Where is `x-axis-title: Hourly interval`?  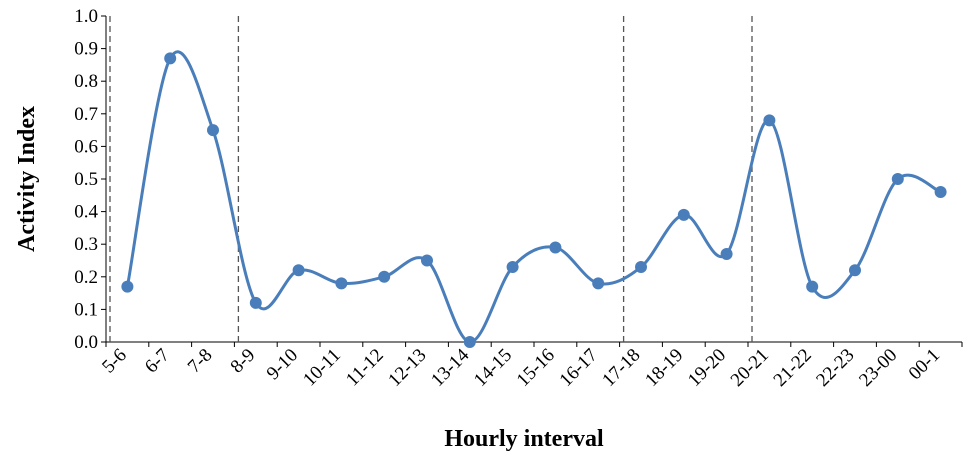 x-axis-title: Hourly interval is located at coordinates (524, 439).